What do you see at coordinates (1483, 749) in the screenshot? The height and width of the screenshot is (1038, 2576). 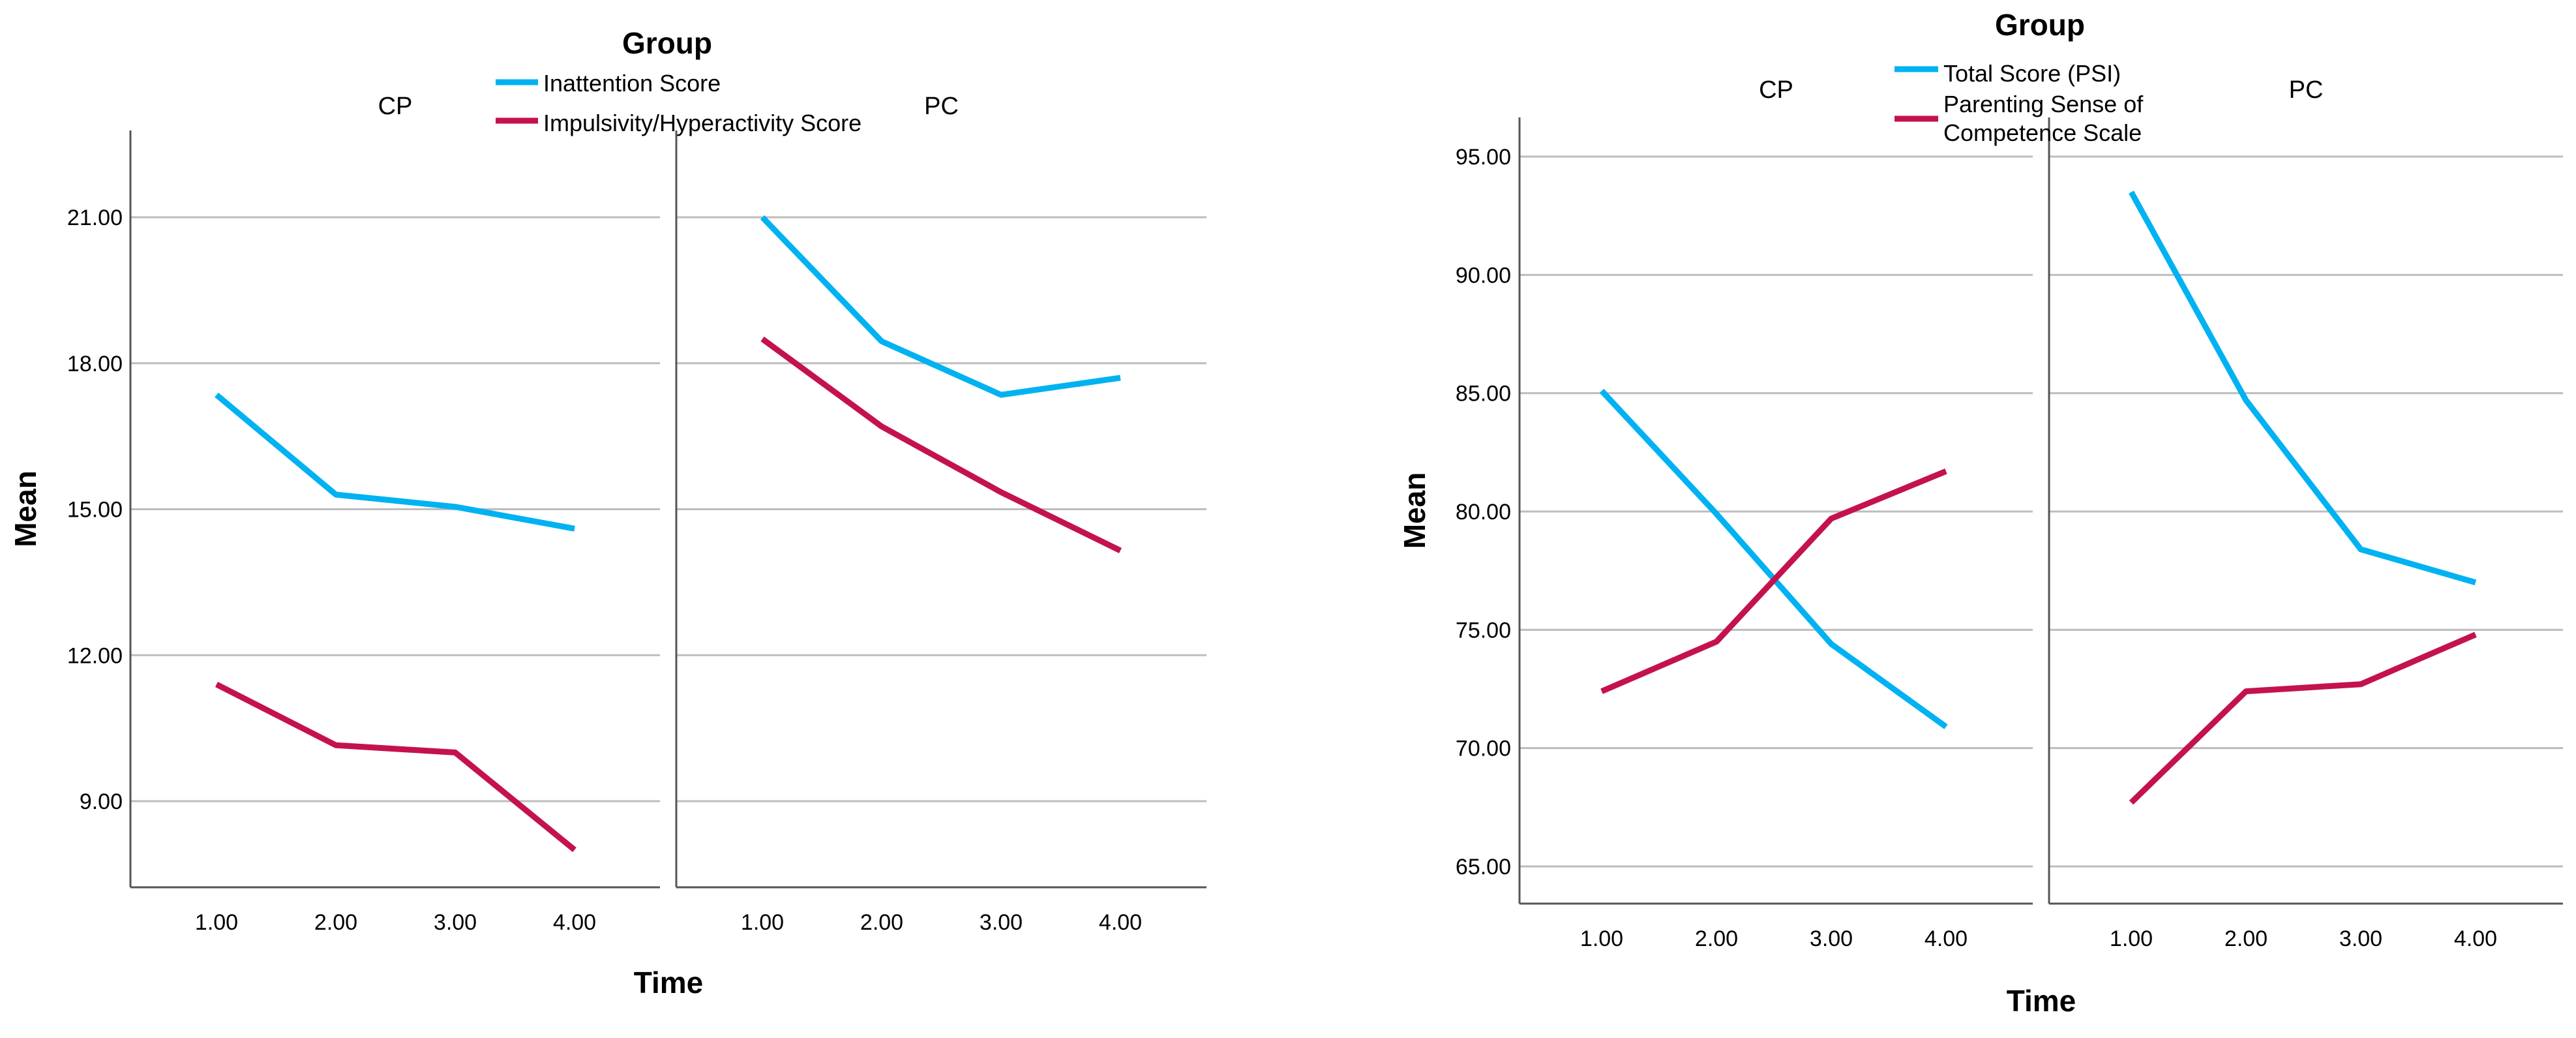 I see `y-tick-label: 70.00` at bounding box center [1483, 749].